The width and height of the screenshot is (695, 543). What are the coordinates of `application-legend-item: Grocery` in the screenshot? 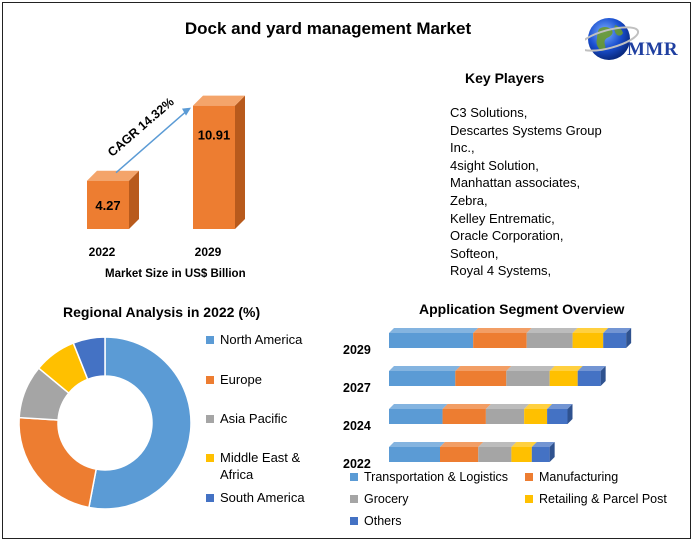 It's located at (379, 499).